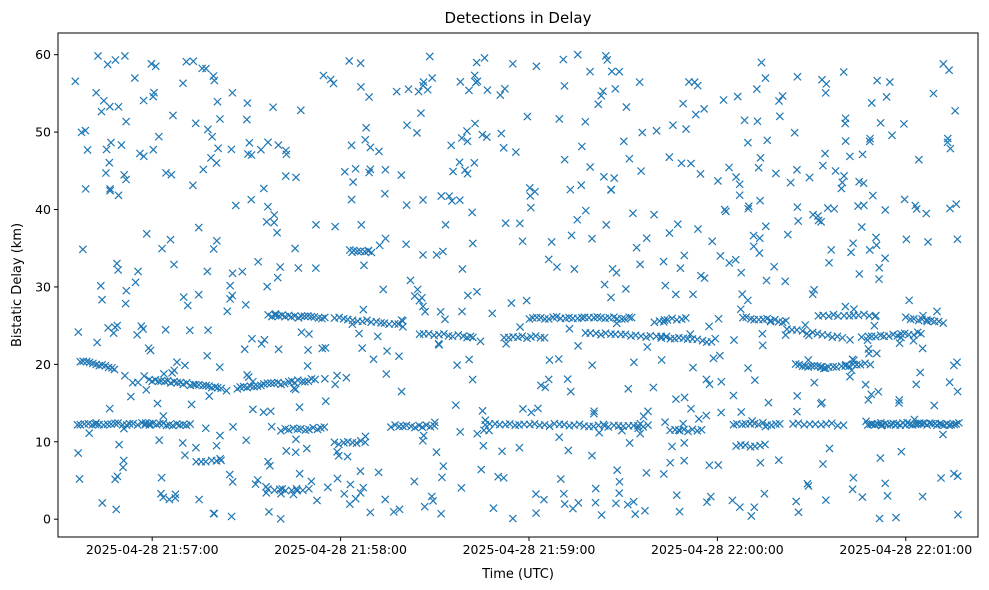 The image size is (989, 590). I want to click on chart-title: Detections in Delay, so click(518, 18).